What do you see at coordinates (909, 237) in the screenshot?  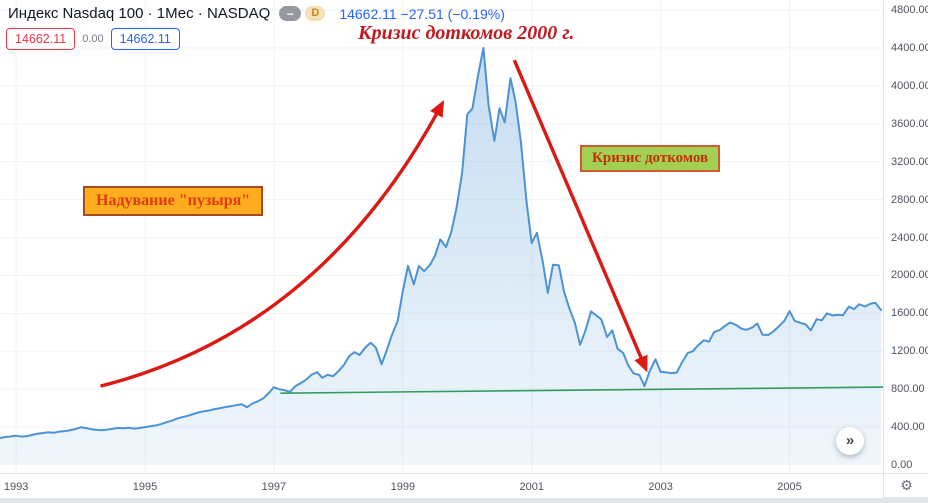 I see `price-tick-label: 2400.00` at bounding box center [909, 237].